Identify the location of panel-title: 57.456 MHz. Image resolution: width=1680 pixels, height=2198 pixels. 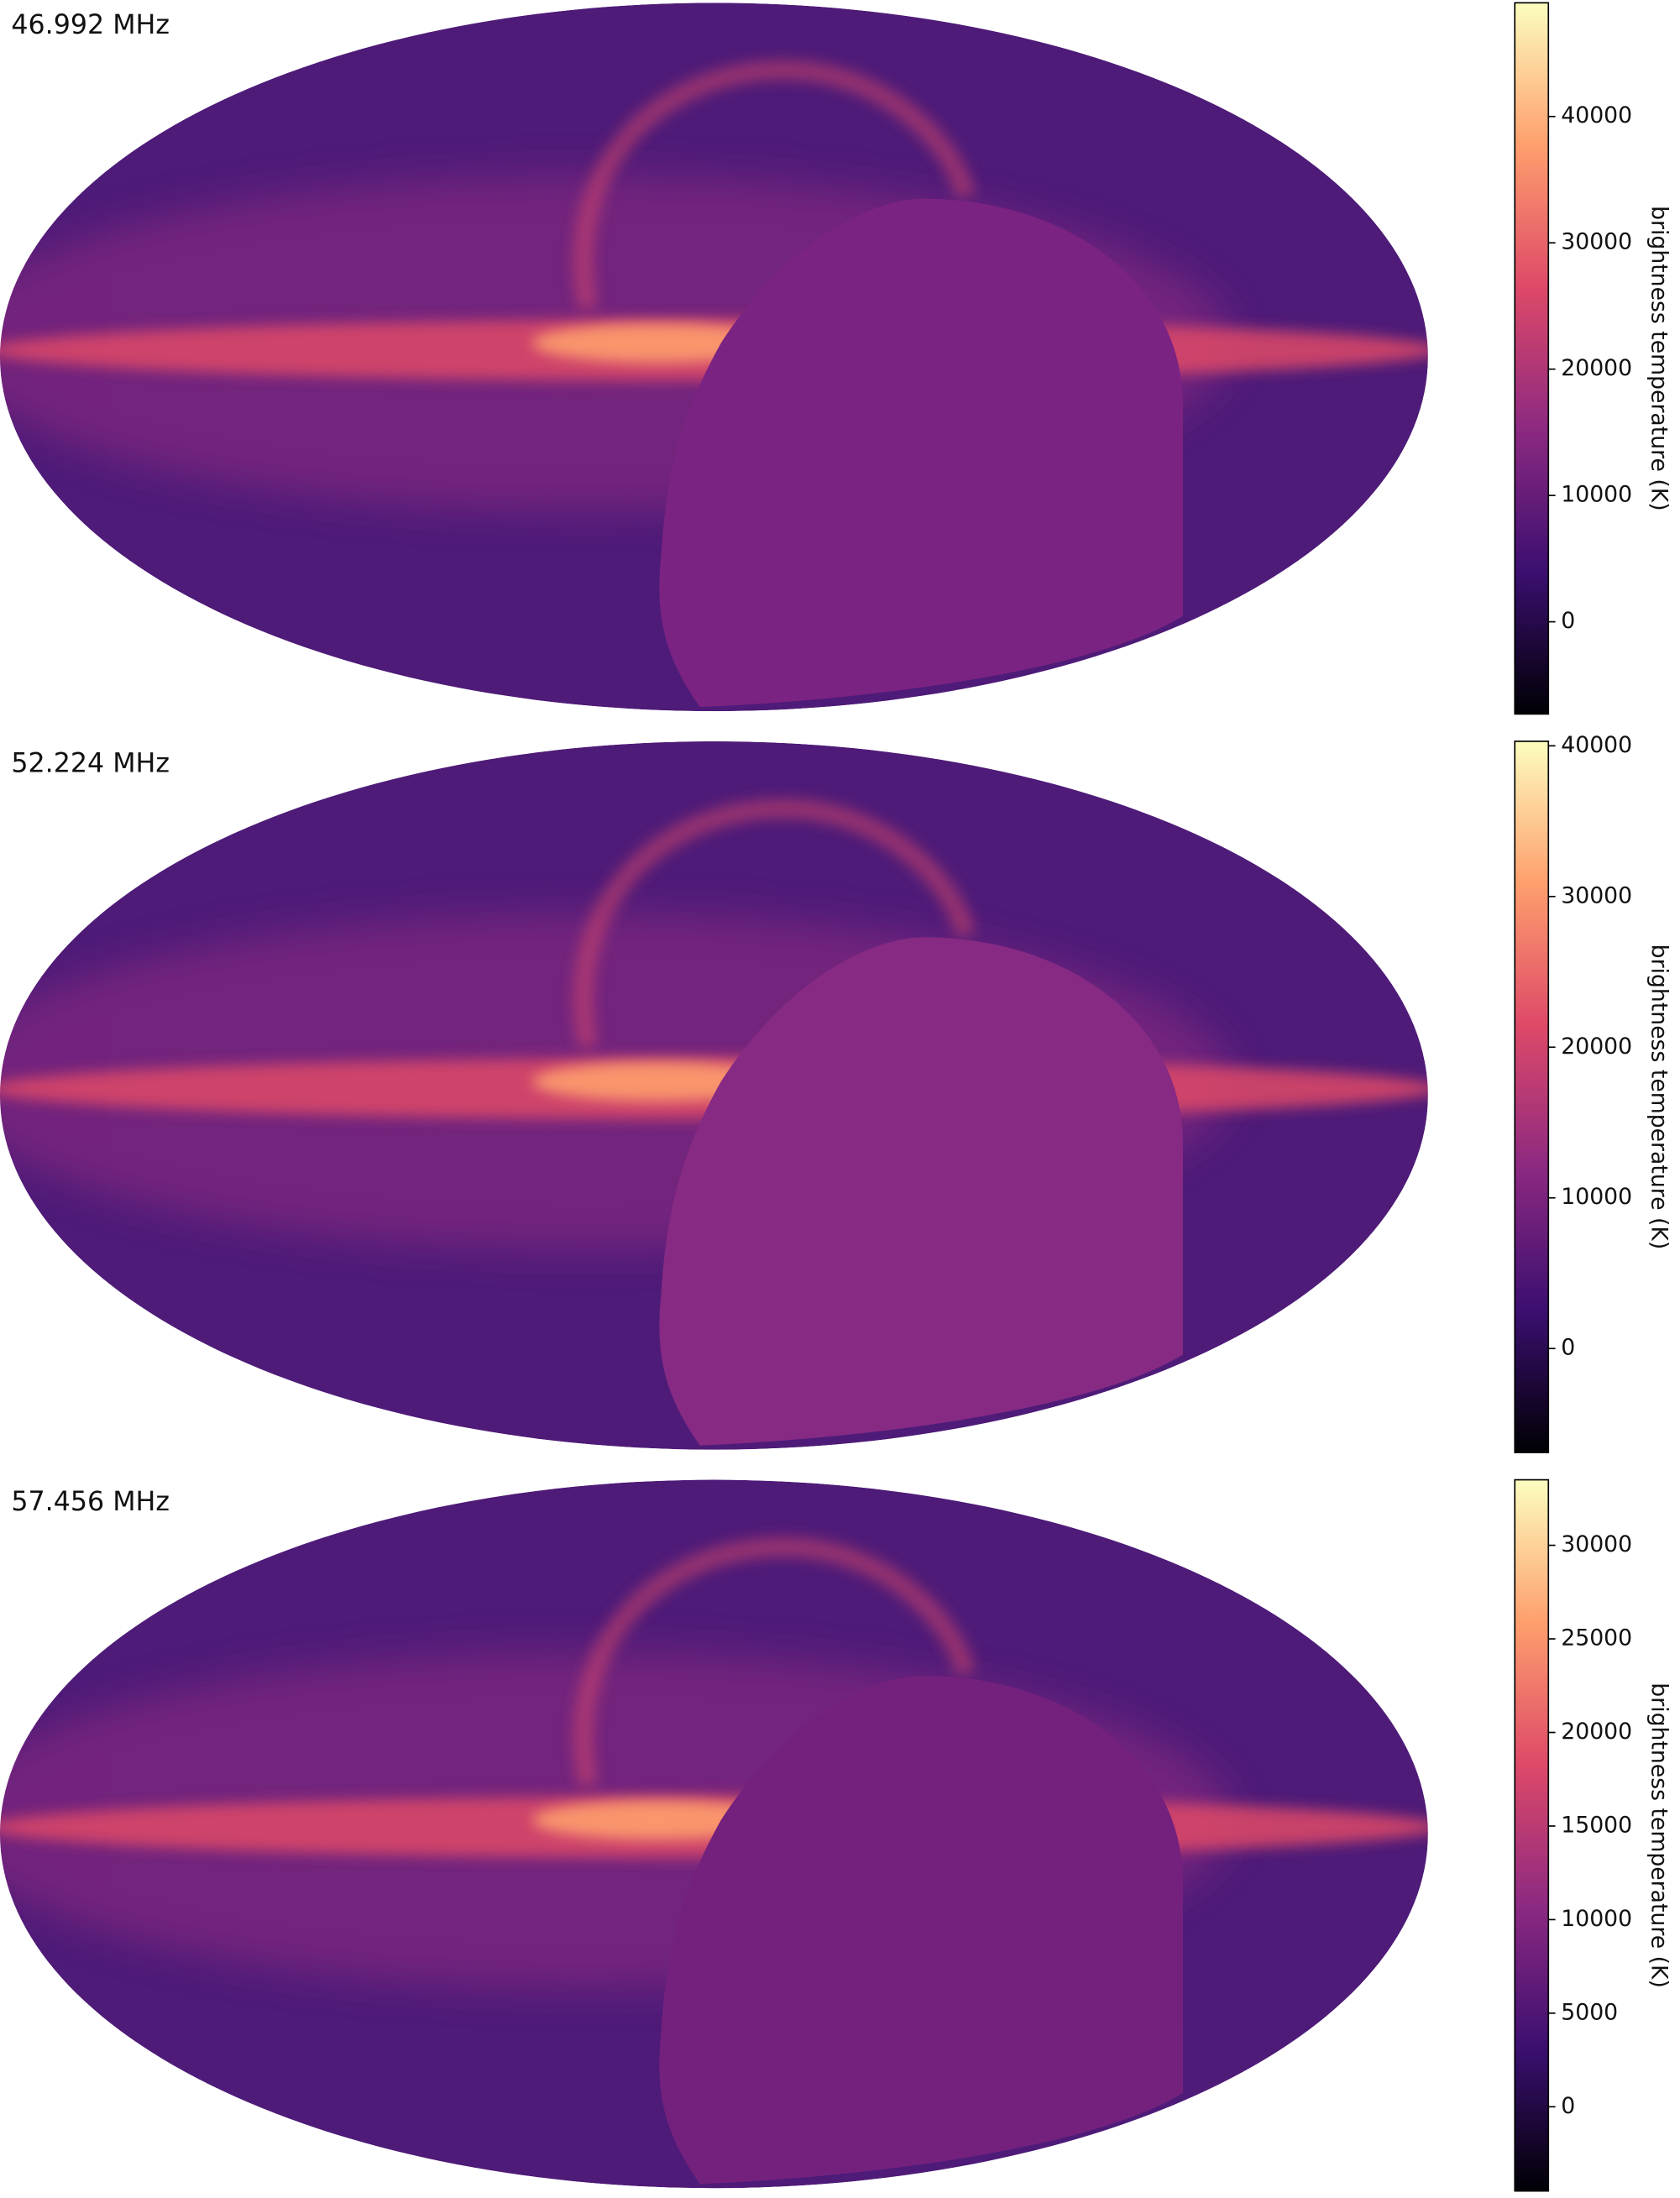
(90, 1502).